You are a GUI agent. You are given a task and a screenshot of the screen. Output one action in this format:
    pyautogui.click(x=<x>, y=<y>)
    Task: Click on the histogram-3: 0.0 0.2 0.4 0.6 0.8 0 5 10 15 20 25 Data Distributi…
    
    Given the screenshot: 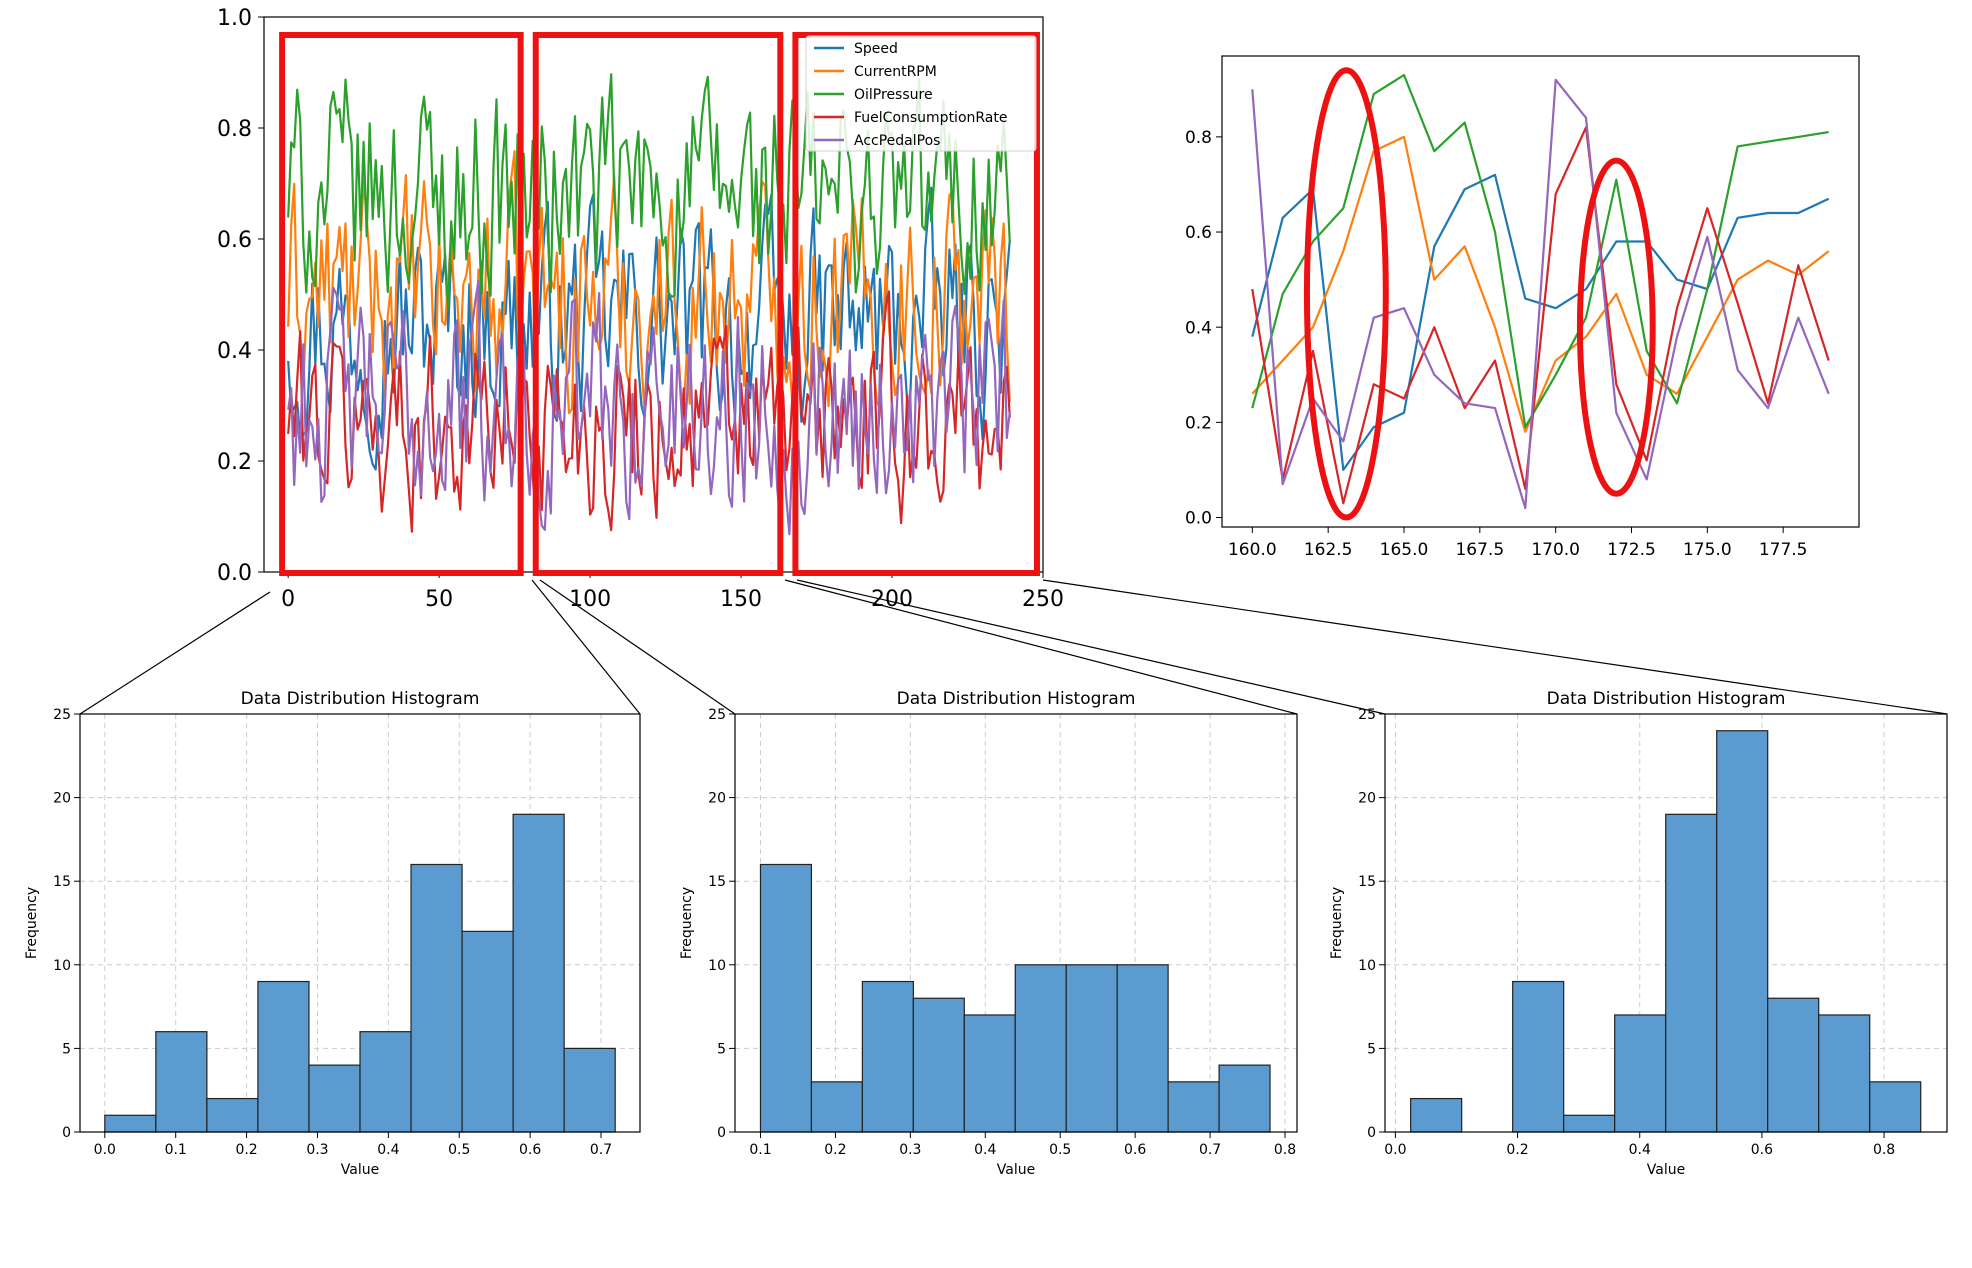 What is the action you would take?
    pyautogui.click(x=1638, y=933)
    